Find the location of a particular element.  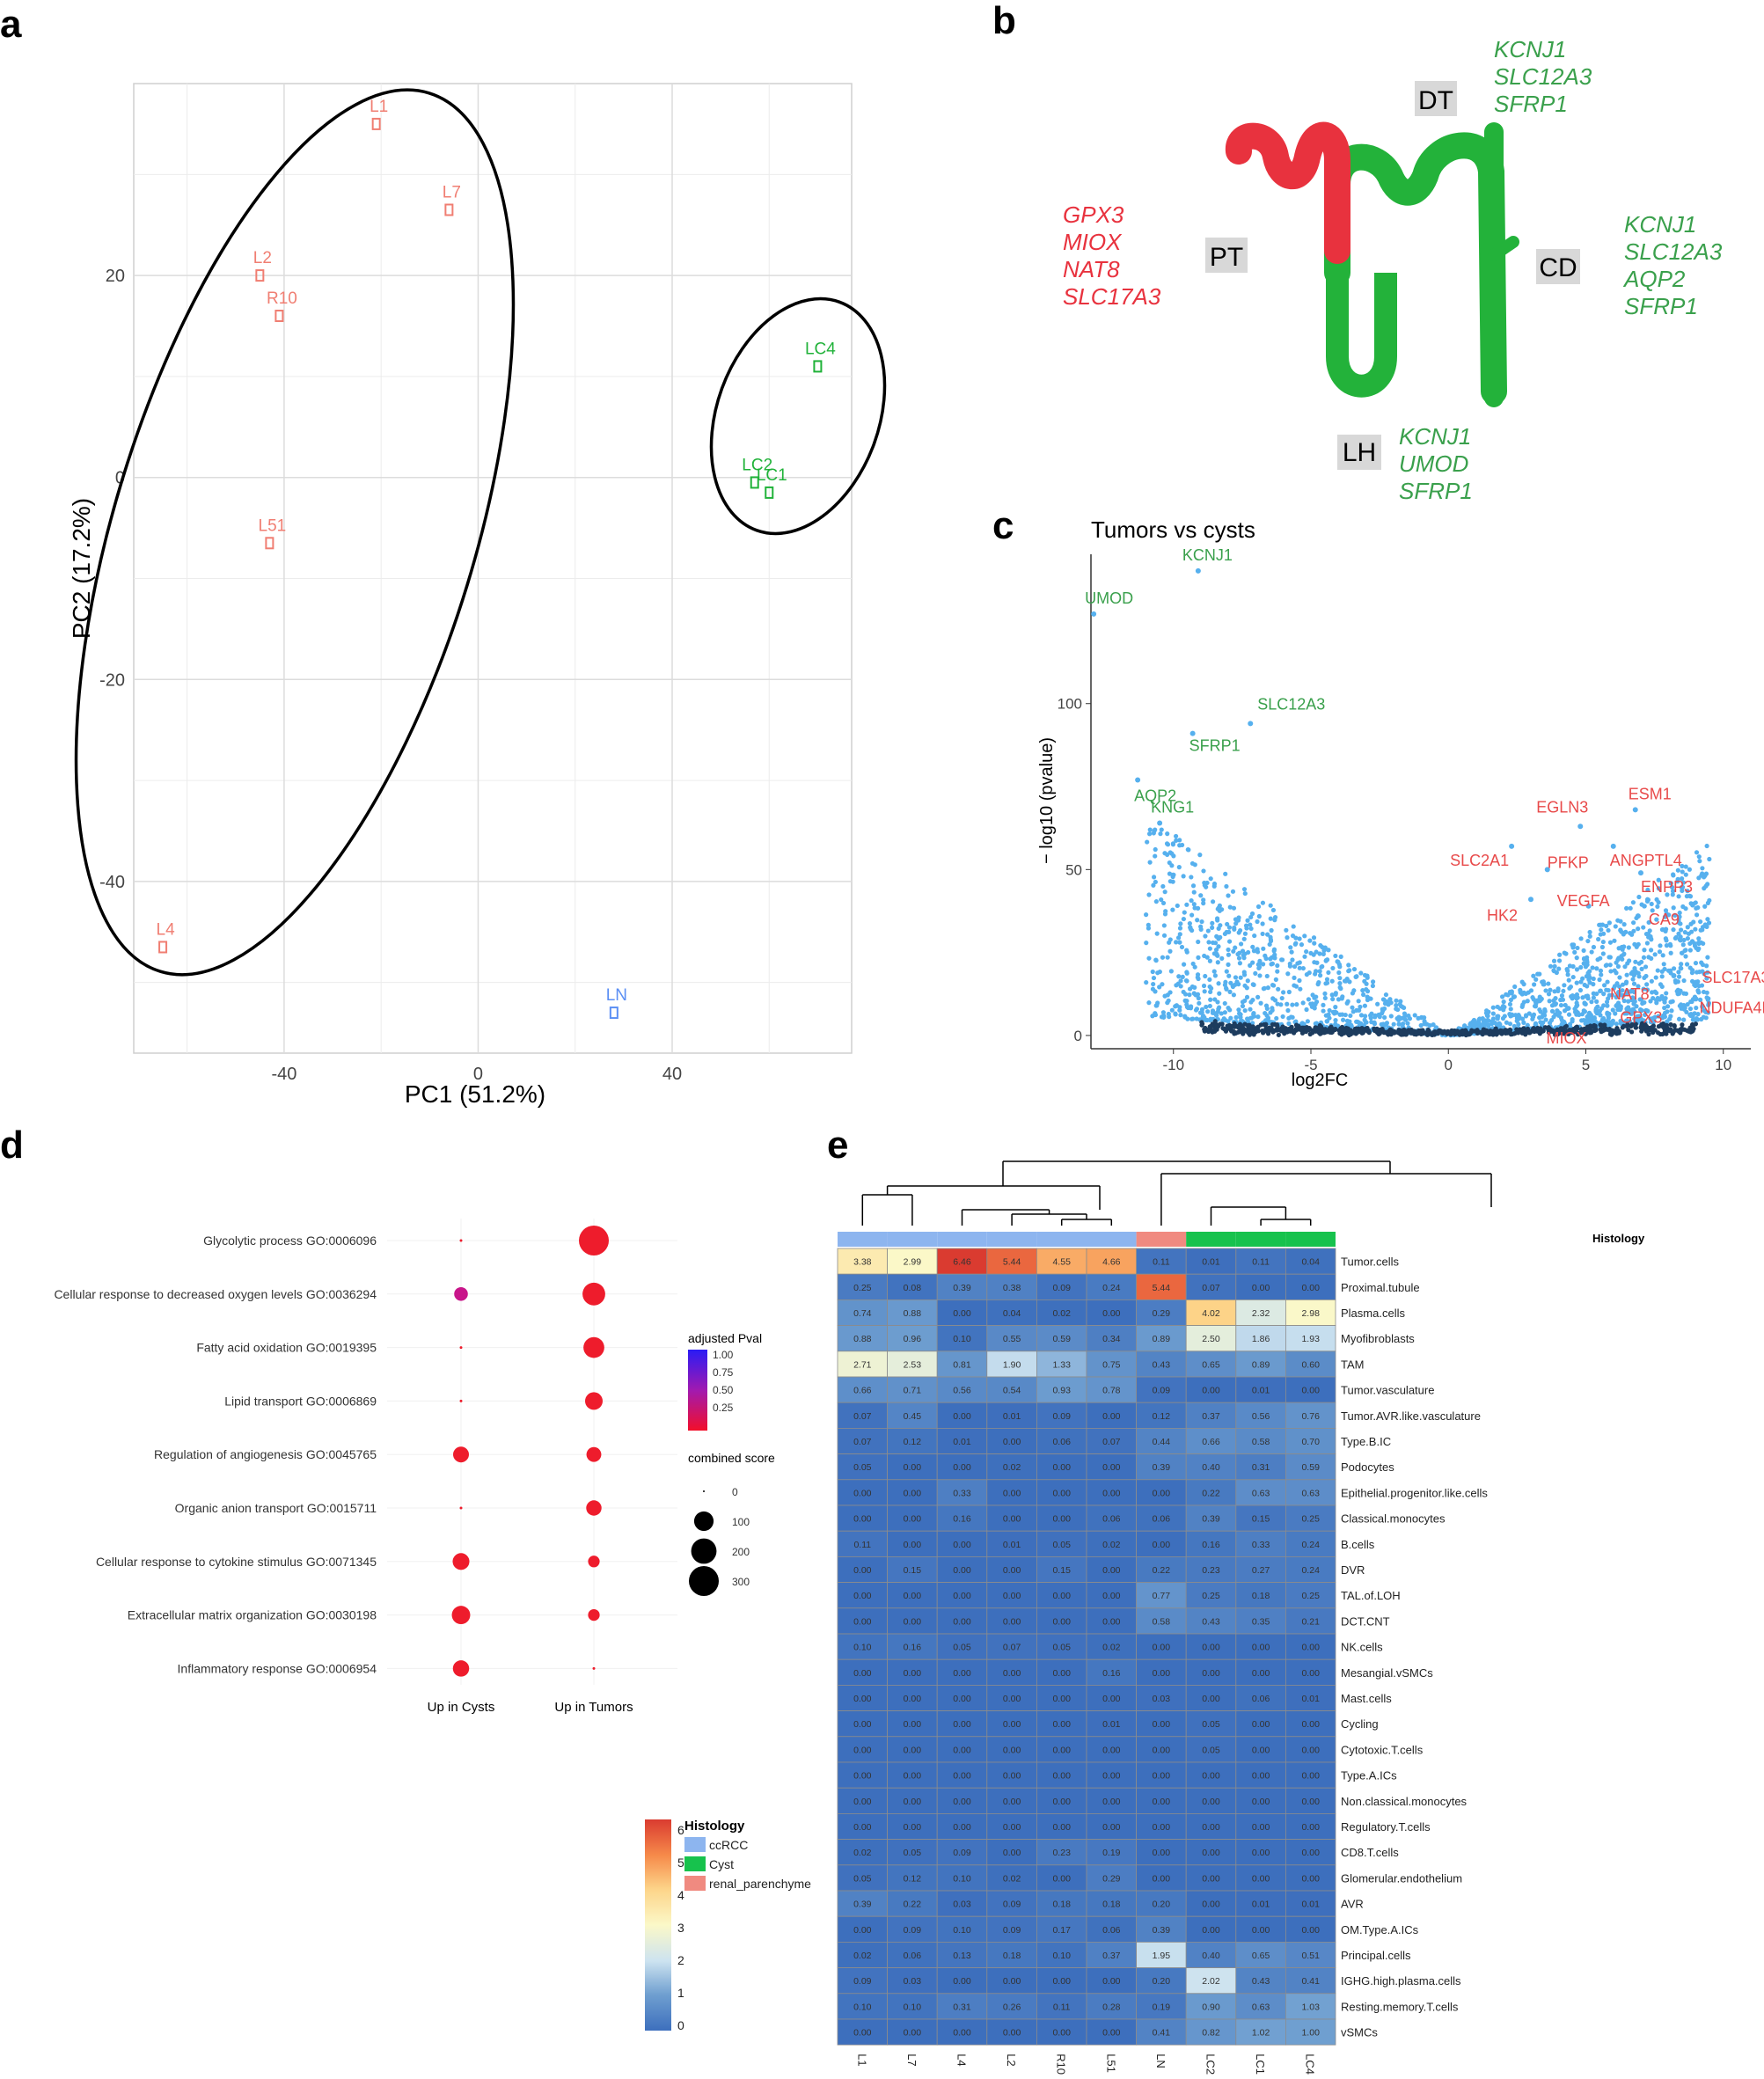

padj-tick-label: 0.50 is located at coordinates (723, 1390).